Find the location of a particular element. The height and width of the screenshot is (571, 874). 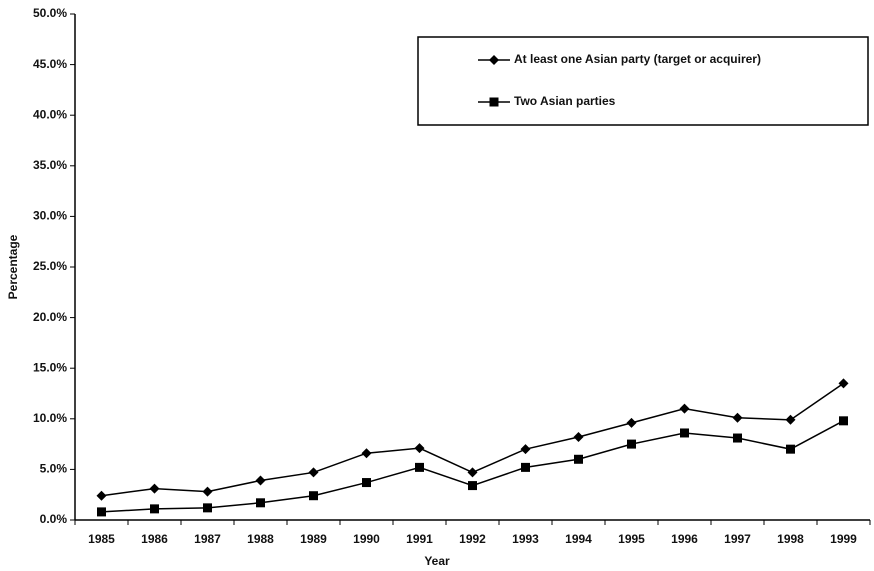

y-tick-label: 10.0% is located at coordinates (50, 418).